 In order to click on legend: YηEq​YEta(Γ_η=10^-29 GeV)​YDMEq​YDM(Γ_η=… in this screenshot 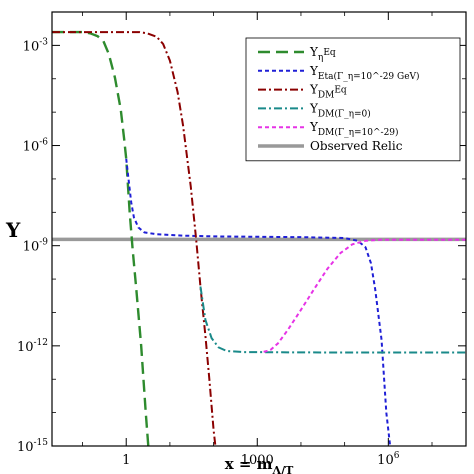, I will do `click(353, 99)`.